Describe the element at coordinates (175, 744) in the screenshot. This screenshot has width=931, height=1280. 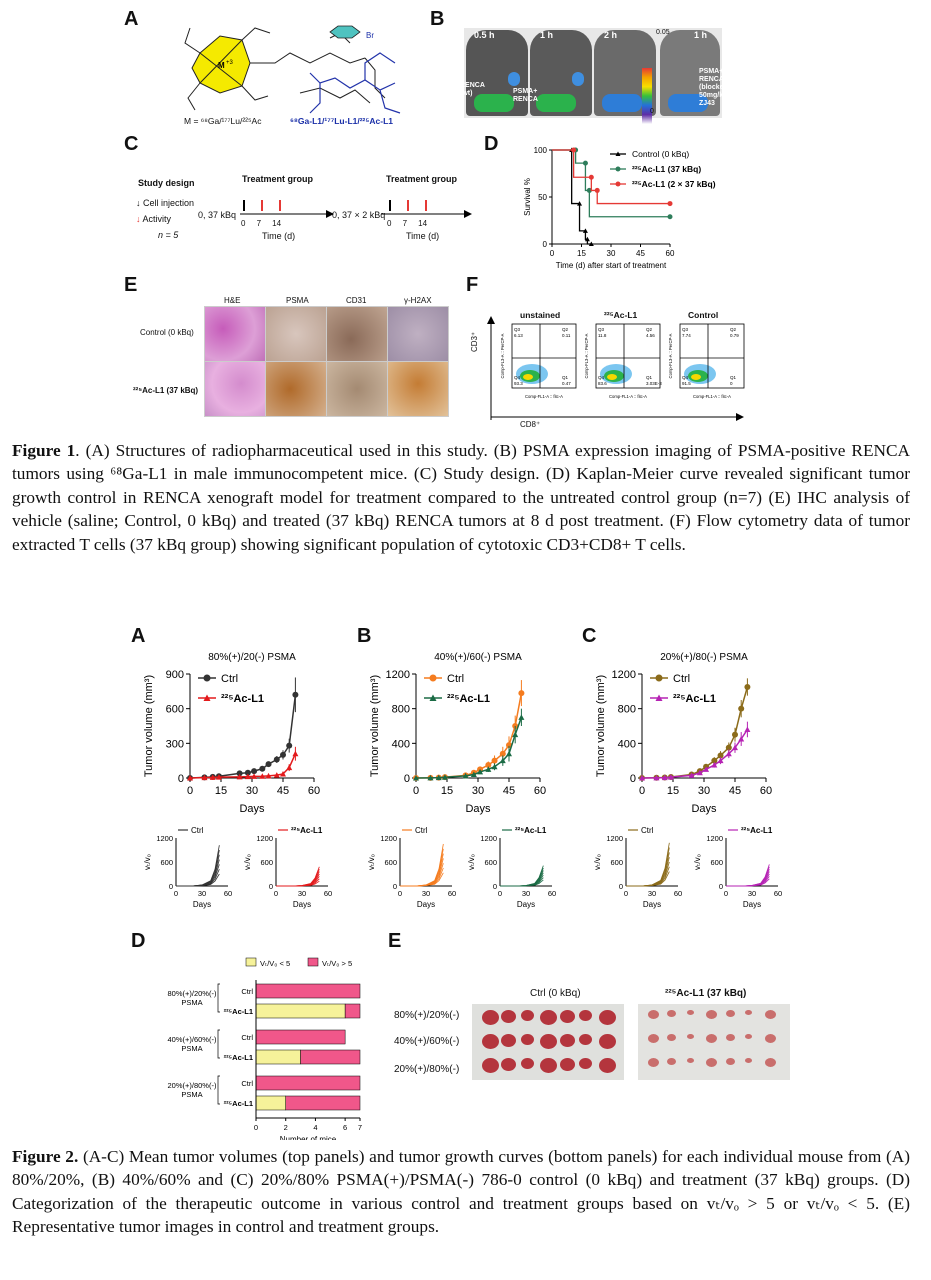
I see `y-tick-label: 300` at that location.